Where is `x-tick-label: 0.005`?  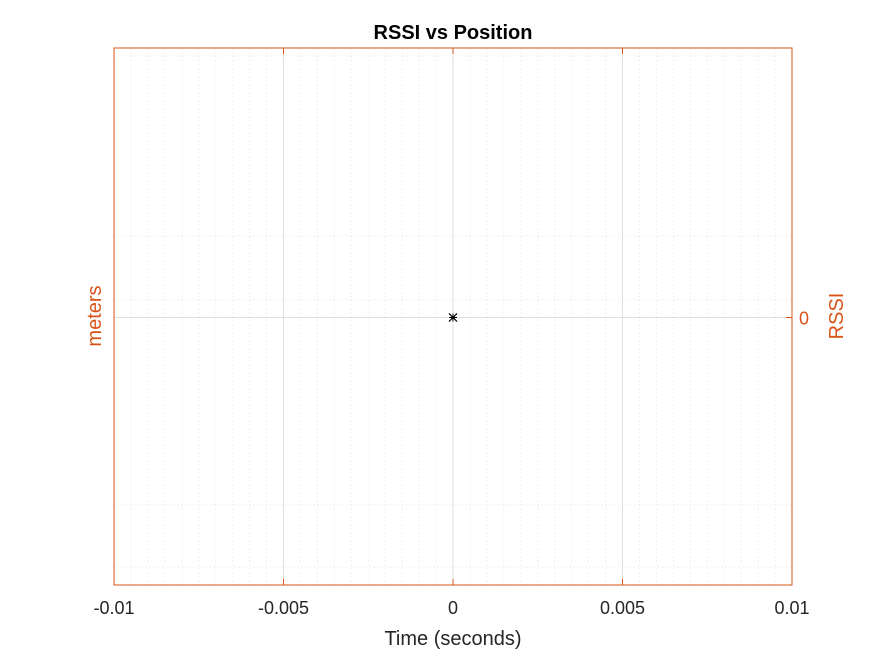 x-tick-label: 0.005 is located at coordinates (622, 608).